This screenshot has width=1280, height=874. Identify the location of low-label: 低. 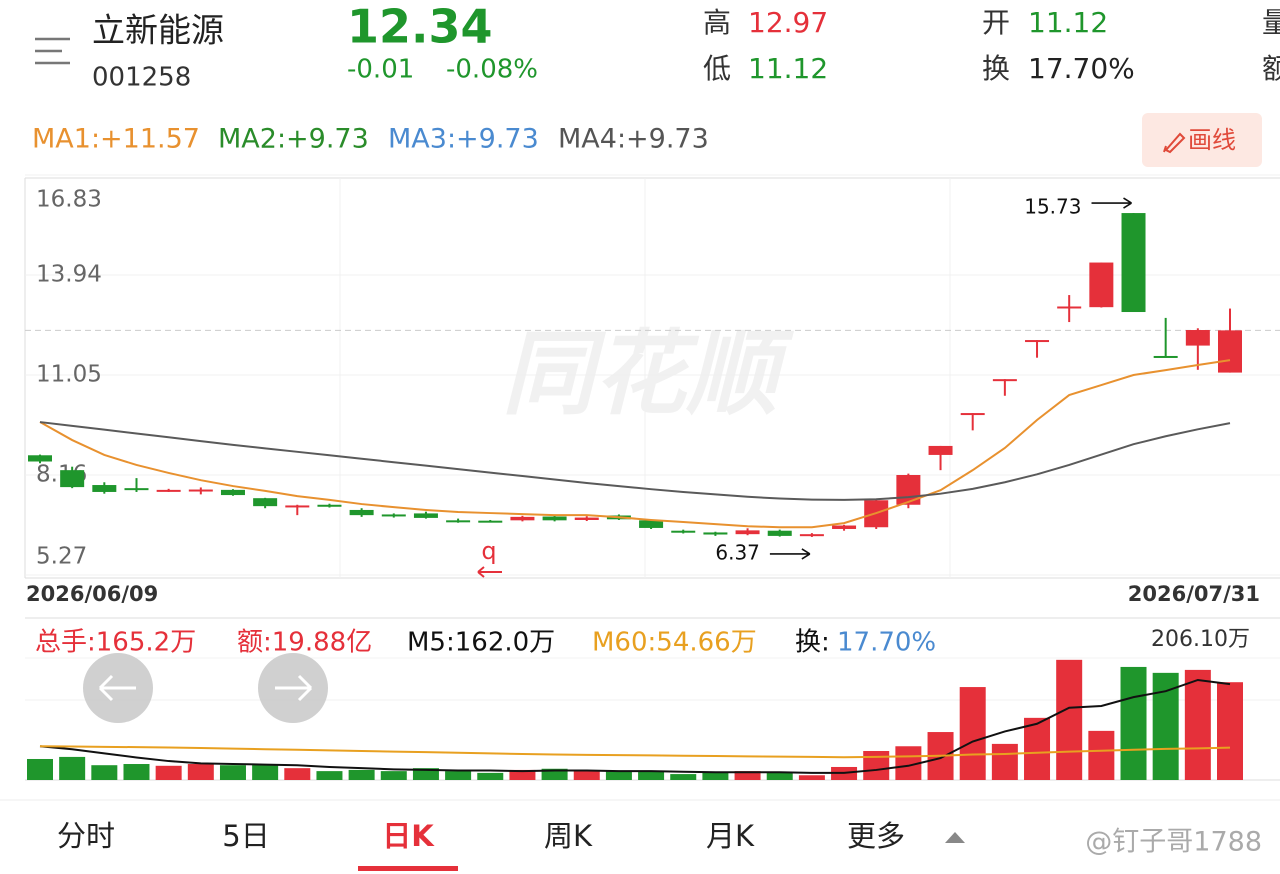
(717, 68).